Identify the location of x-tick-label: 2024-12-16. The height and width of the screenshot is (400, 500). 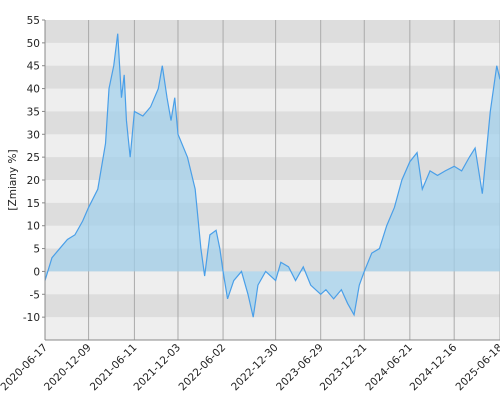
(434, 367).